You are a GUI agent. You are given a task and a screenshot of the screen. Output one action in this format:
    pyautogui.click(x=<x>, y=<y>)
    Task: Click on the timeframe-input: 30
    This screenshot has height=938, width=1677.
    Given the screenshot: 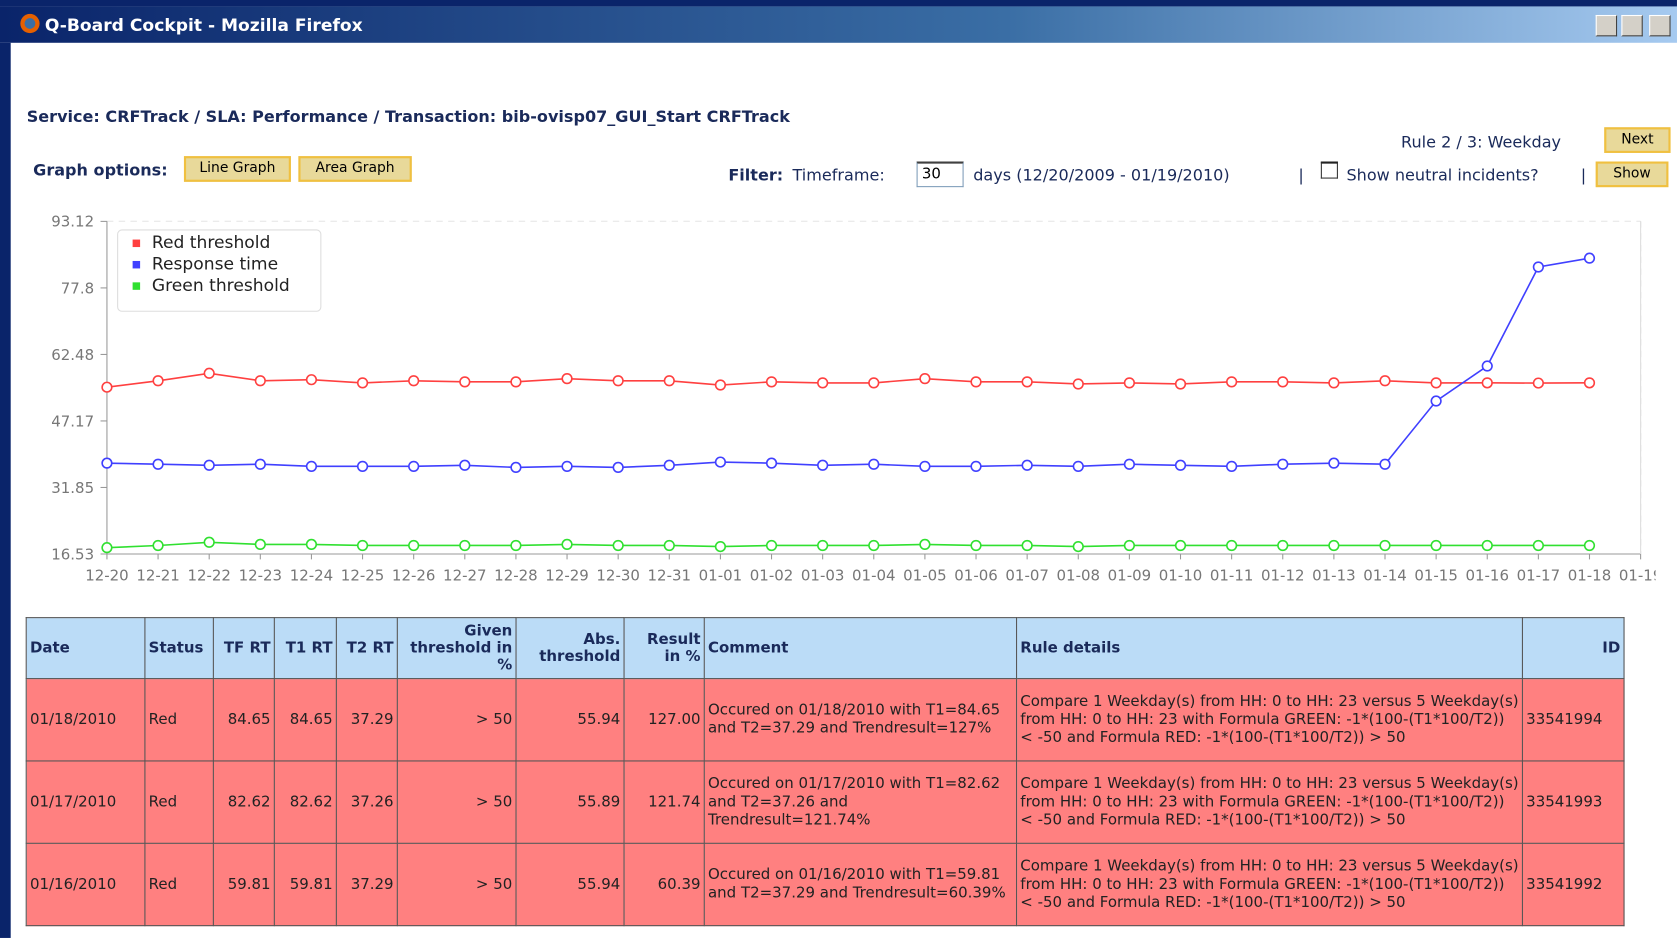 What is the action you would take?
    pyautogui.click(x=940, y=174)
    